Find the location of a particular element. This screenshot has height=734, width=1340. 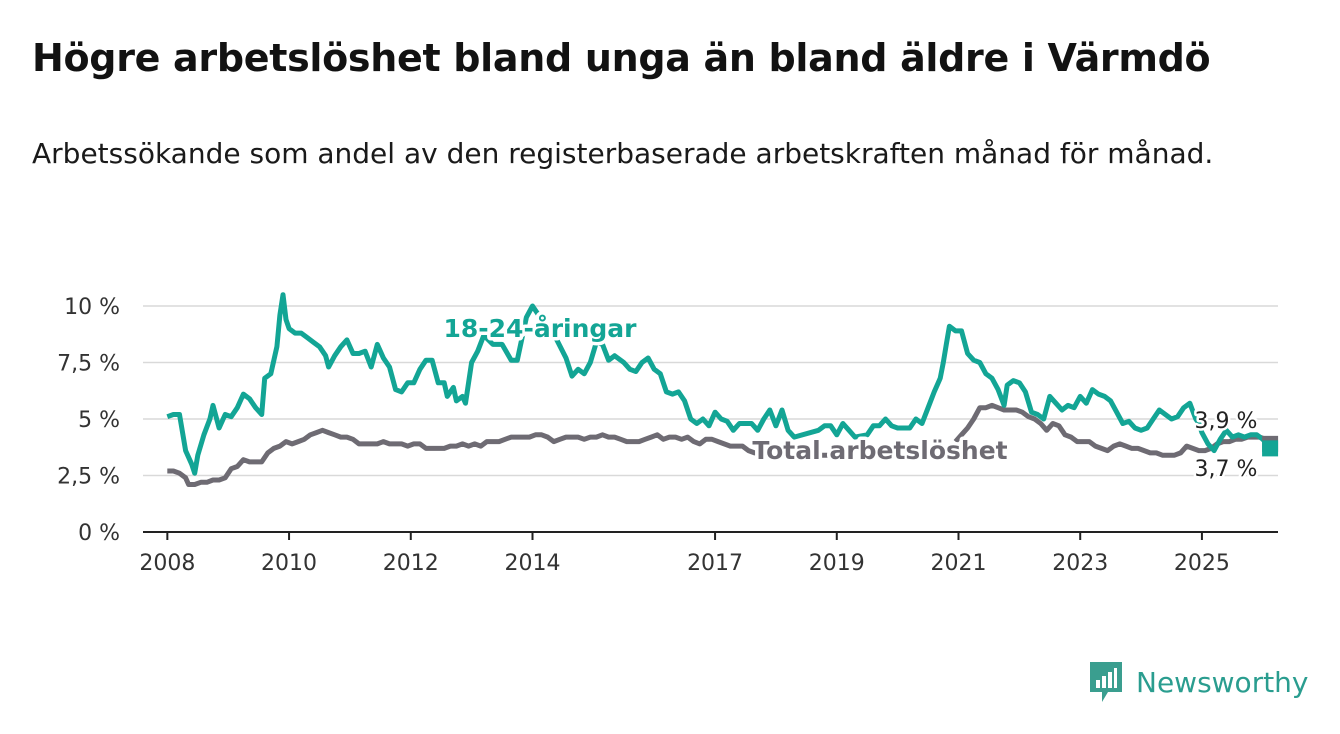

series-line-total is located at coordinates (500, 457).